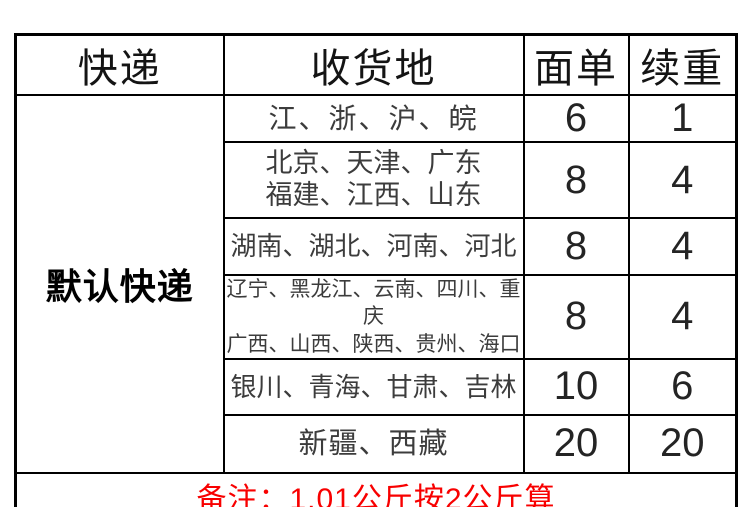  I want to click on region-text: 广西、山西、陕西、贵州、海口, so click(373, 344).